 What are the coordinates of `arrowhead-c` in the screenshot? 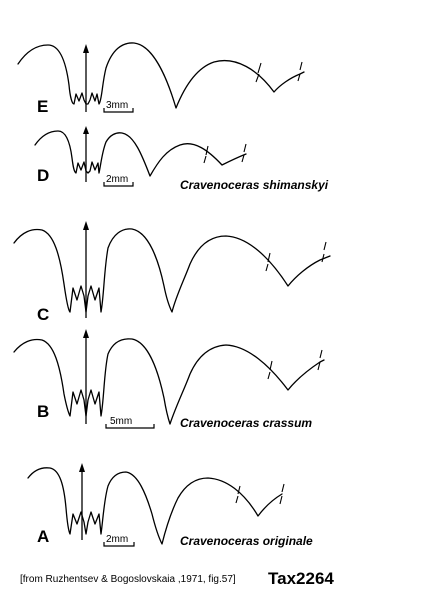 It's located at (86, 225).